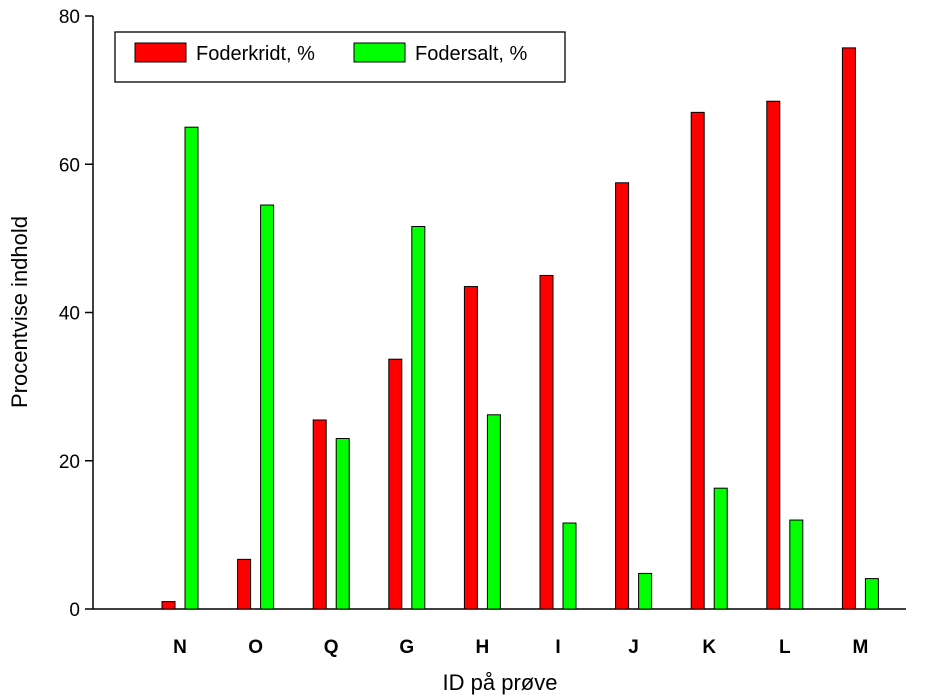 The height and width of the screenshot is (697, 925). I want to click on bar-fodersalt-H, so click(493, 512).